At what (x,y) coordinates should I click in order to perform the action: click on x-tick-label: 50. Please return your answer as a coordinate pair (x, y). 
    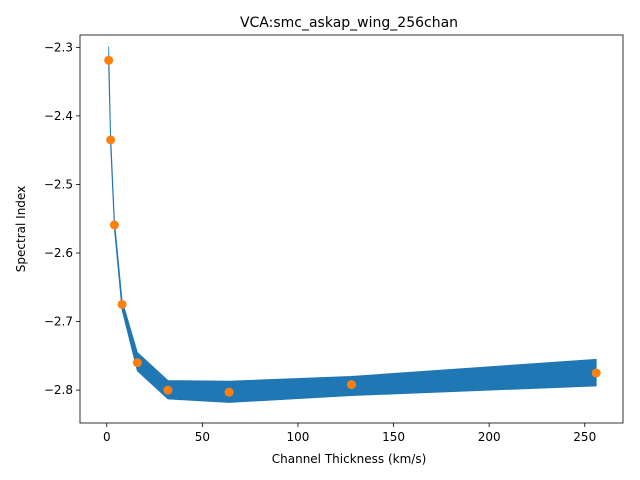
    Looking at the image, I should click on (202, 437).